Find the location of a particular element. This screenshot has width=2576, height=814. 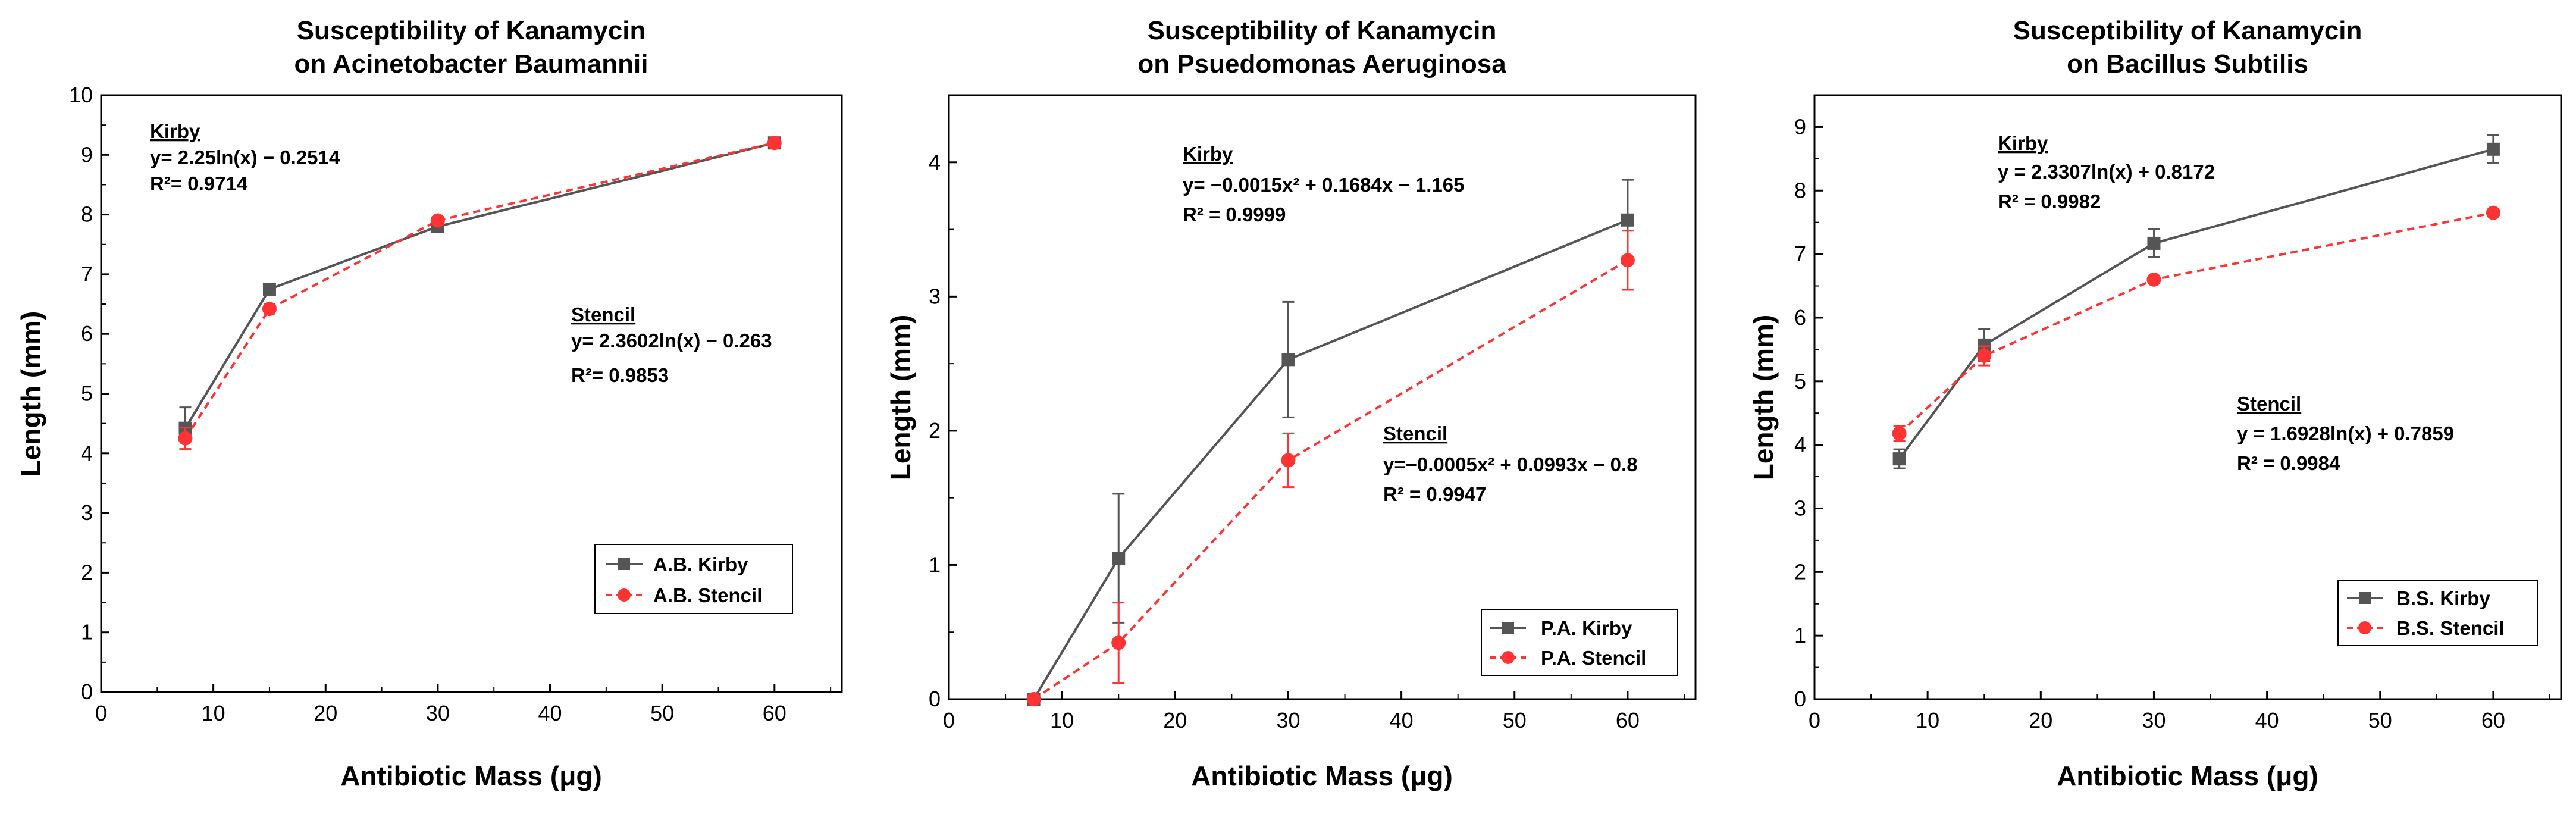

annotation-r2: R² = 0.9947 is located at coordinates (1434, 494).